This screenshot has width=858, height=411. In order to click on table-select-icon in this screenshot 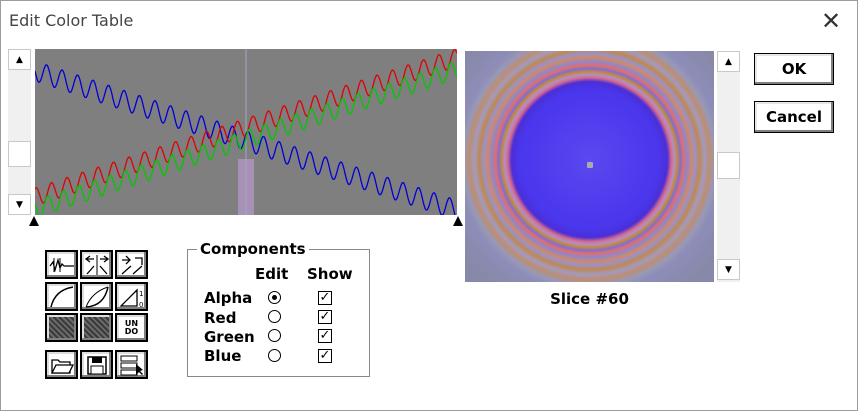, I will do `click(131, 365)`.